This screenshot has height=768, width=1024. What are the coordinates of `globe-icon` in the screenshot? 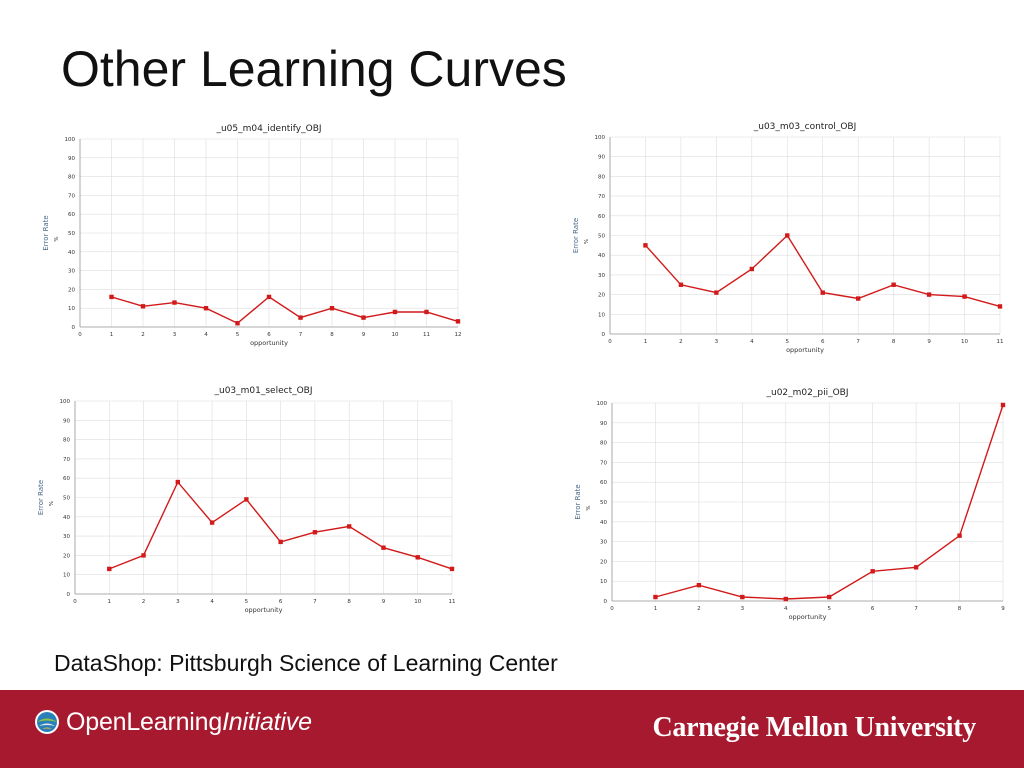 It's located at (47, 722).